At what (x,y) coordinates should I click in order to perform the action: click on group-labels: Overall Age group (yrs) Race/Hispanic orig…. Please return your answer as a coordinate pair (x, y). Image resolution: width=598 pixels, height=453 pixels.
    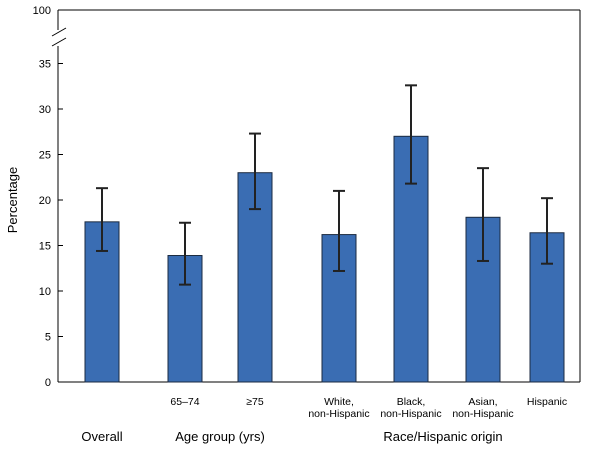
    Looking at the image, I should click on (291, 436).